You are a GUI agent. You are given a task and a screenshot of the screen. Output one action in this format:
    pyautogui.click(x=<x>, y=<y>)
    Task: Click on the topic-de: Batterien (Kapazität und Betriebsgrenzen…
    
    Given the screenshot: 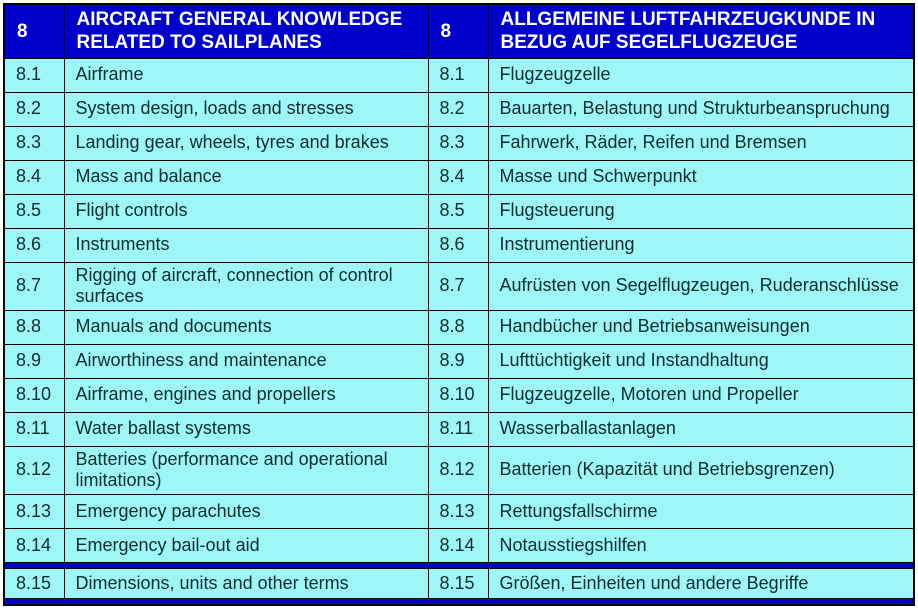 What is the action you would take?
    pyautogui.click(x=701, y=470)
    